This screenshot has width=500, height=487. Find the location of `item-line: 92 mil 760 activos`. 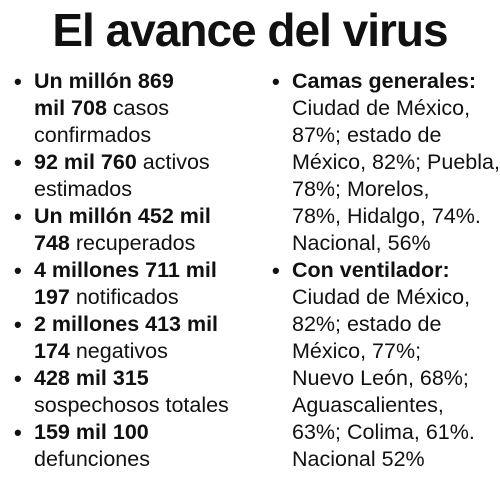

item-line: 92 mil 760 activos is located at coordinates (144, 162).